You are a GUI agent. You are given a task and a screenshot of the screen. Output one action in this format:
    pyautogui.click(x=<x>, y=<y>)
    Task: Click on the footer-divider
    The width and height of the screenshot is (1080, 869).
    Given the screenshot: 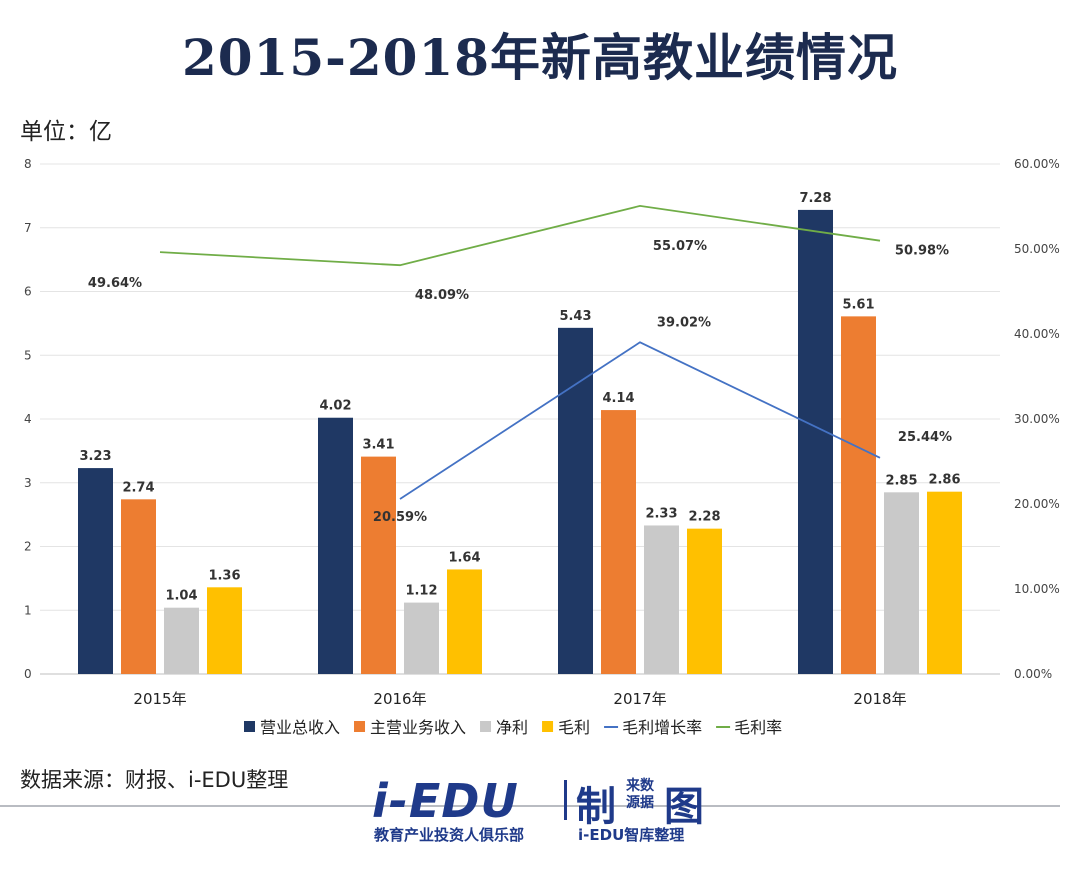 What is the action you would take?
    pyautogui.click(x=530, y=806)
    